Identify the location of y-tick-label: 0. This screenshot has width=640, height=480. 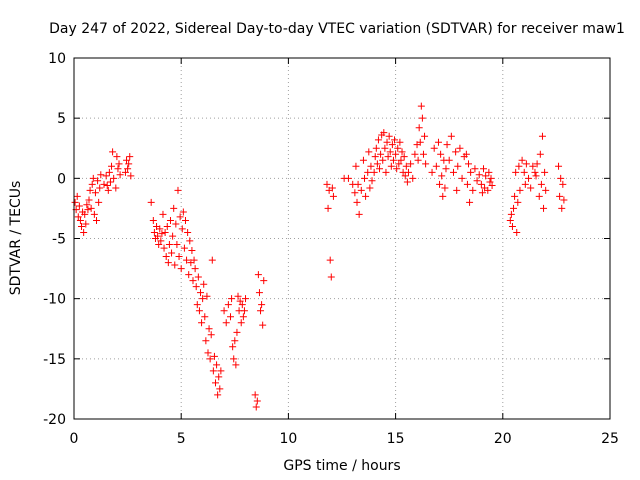
(61, 179).